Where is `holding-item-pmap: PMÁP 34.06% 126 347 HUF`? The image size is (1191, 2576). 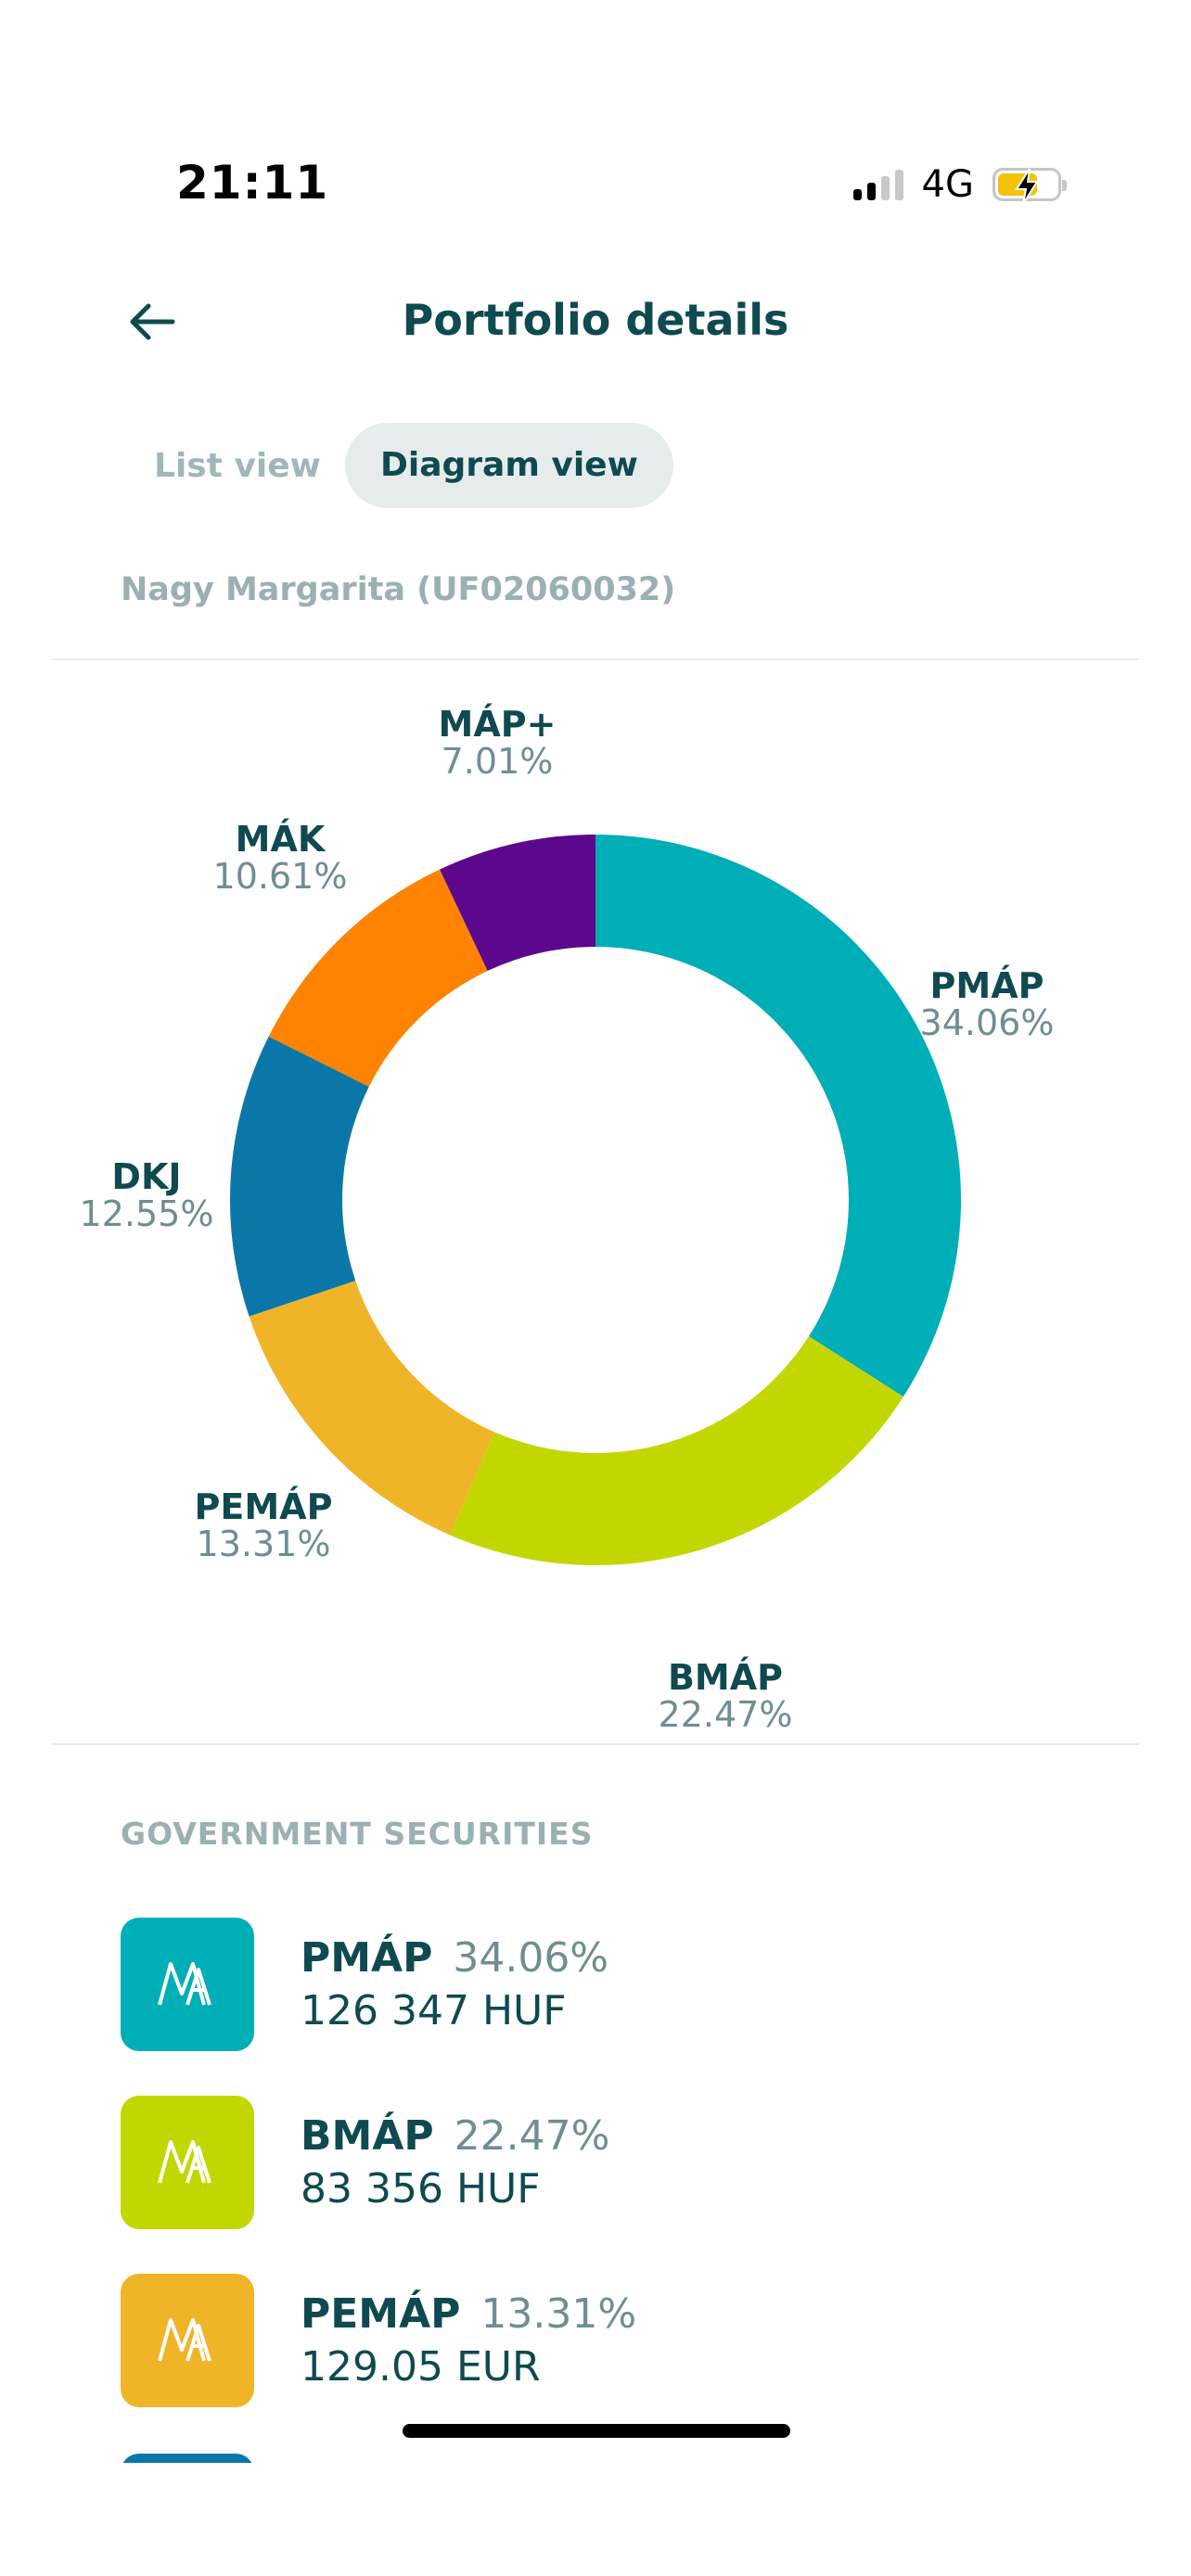 holding-item-pmap: PMÁP 34.06% 126 347 HUF is located at coordinates (364, 1984).